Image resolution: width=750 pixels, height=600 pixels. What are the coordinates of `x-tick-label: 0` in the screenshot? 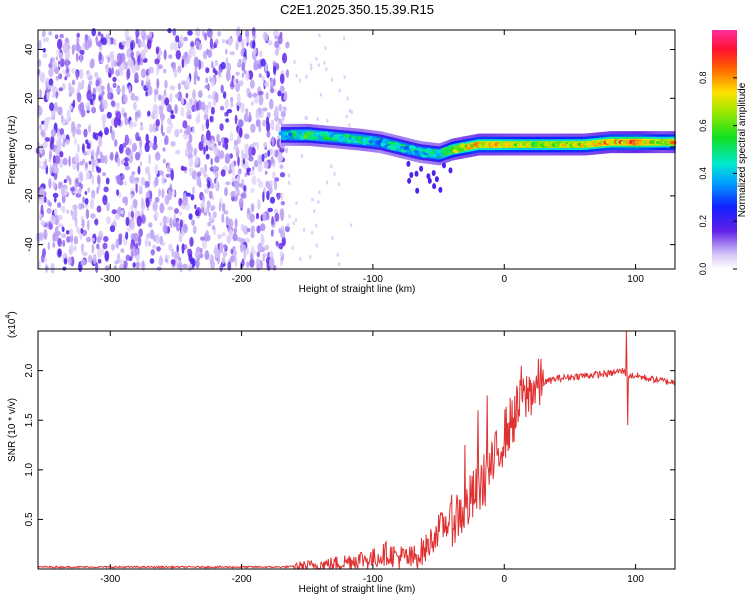 It's located at (504, 279).